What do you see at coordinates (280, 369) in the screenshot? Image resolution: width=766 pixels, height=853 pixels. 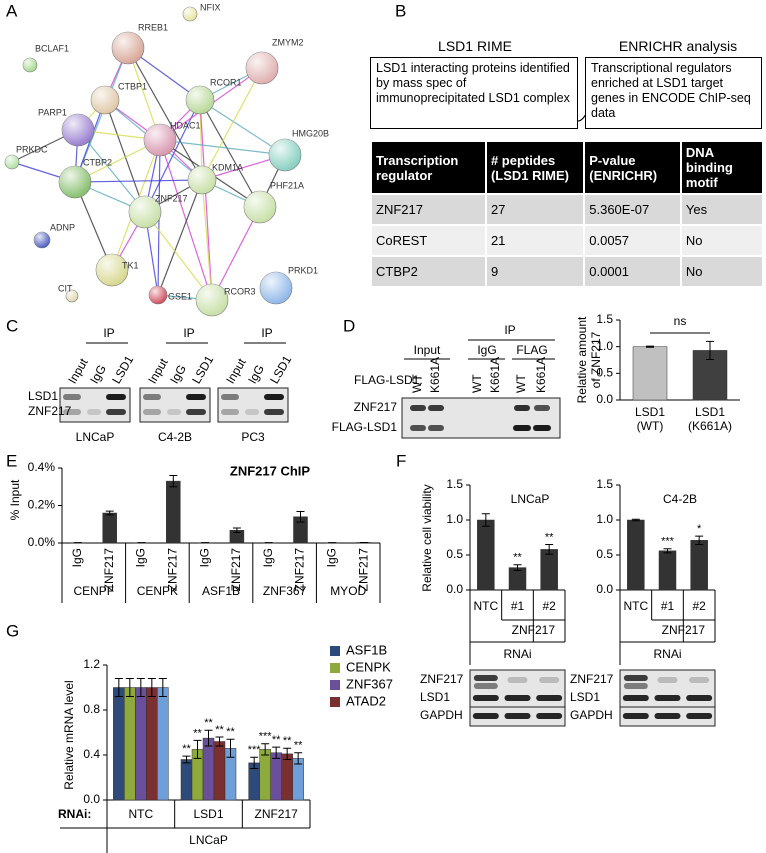 I see `lane-label: LSD1` at bounding box center [280, 369].